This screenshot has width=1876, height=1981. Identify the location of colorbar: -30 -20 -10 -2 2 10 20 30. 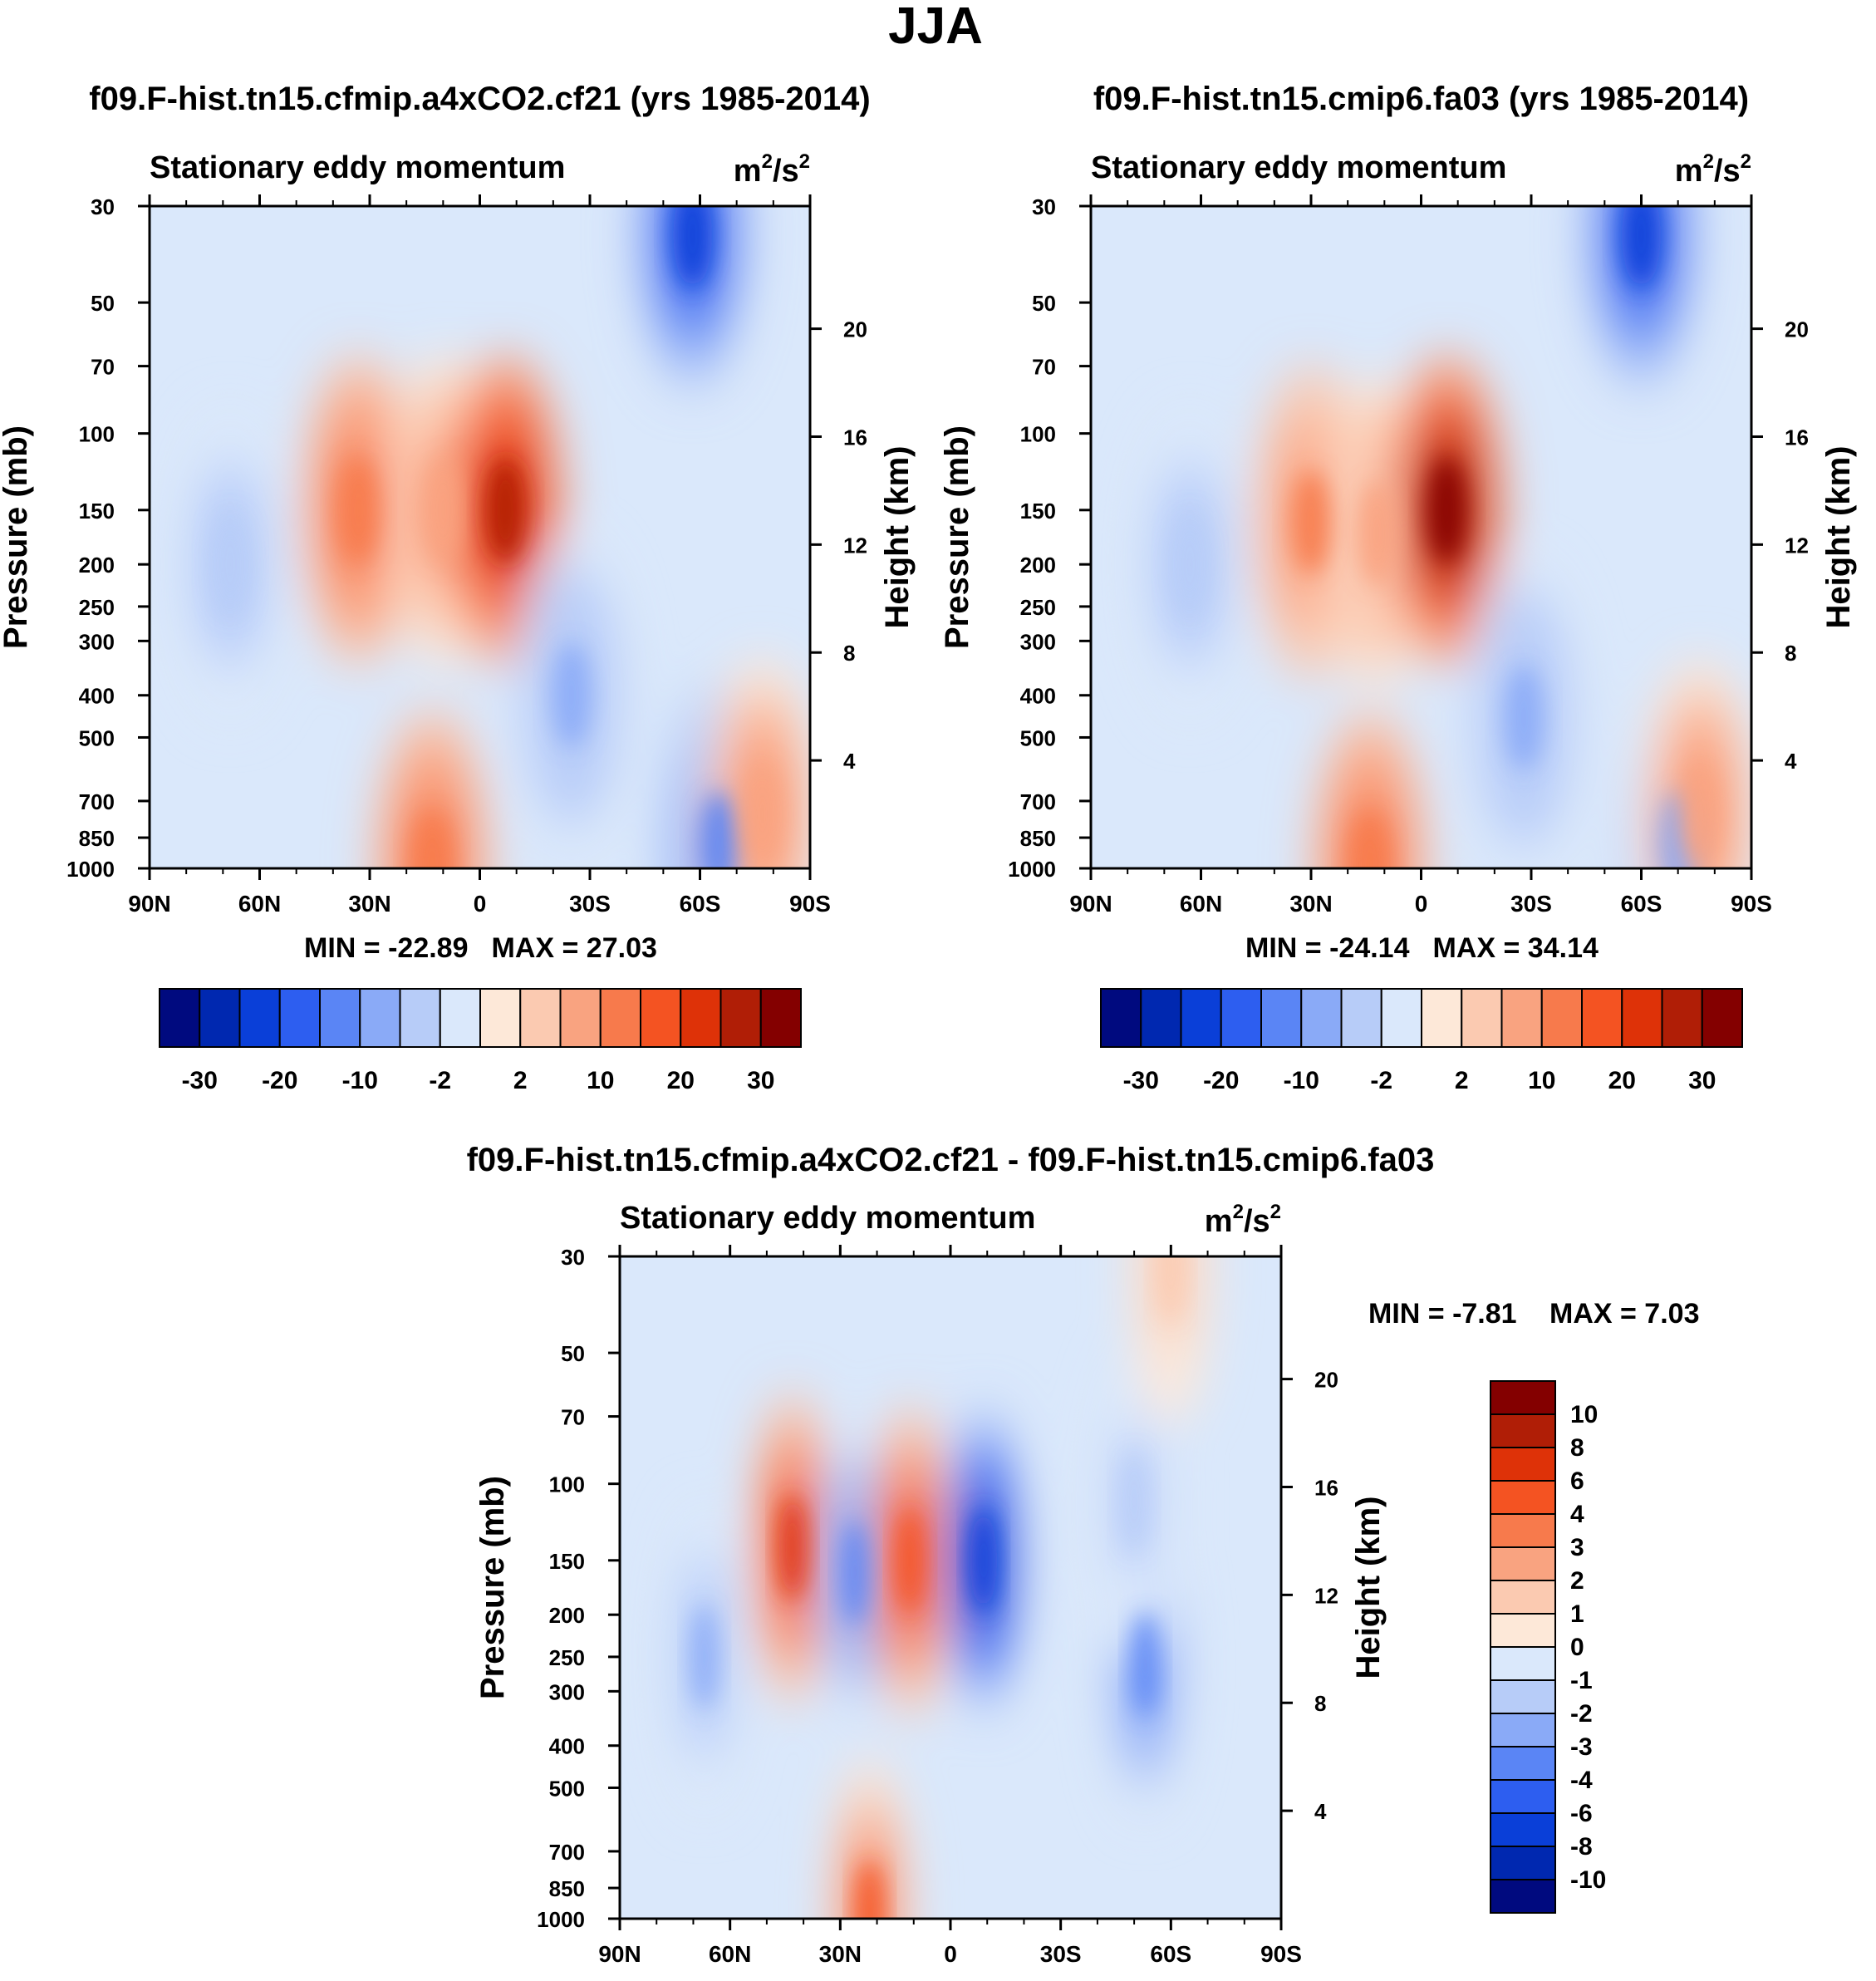
(480, 1041).